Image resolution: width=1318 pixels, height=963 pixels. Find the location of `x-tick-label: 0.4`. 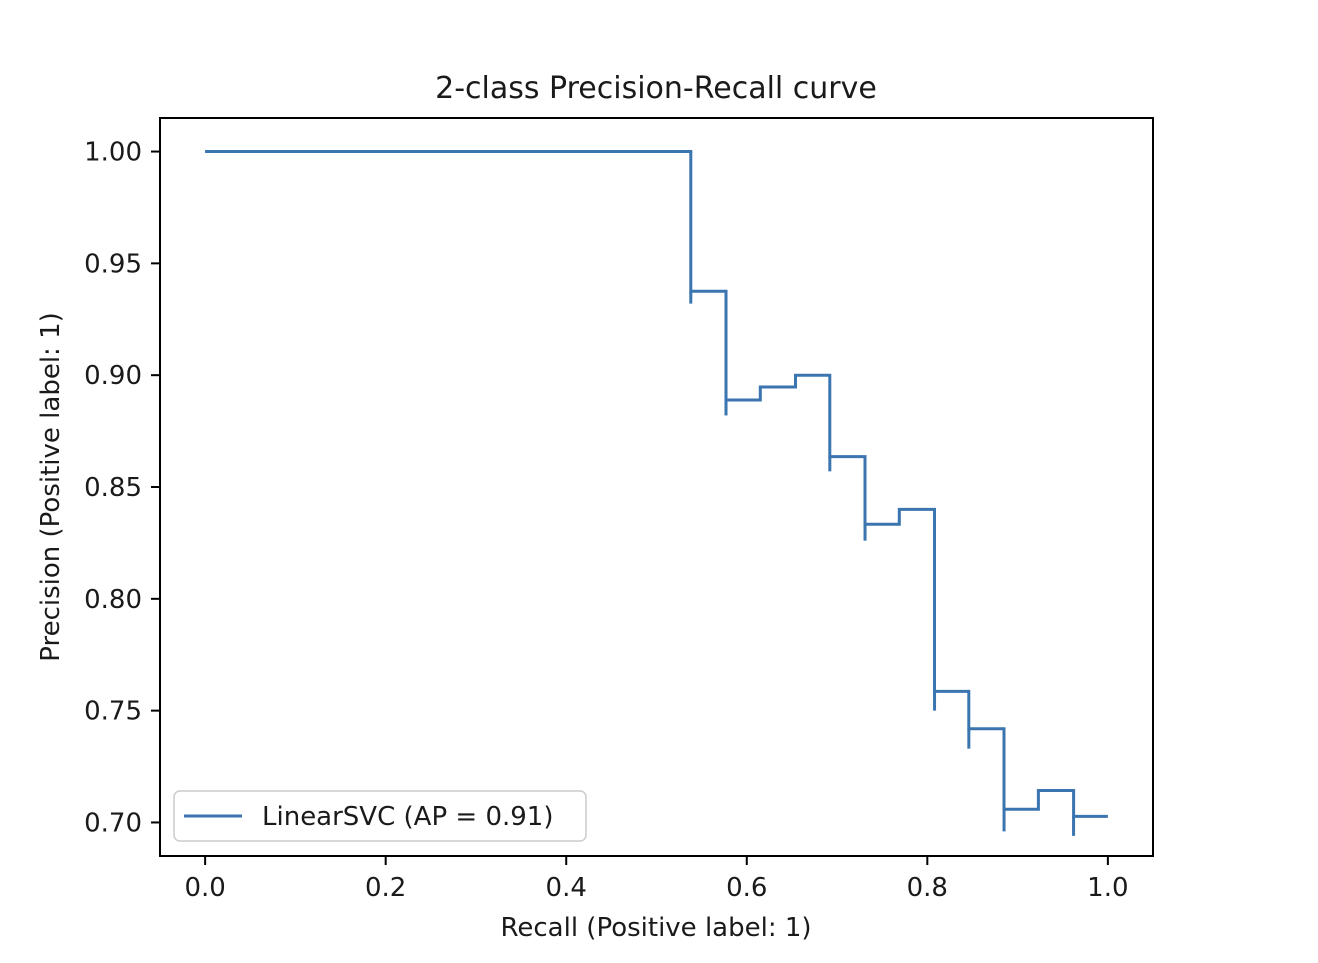

x-tick-label: 0.4 is located at coordinates (566, 888).